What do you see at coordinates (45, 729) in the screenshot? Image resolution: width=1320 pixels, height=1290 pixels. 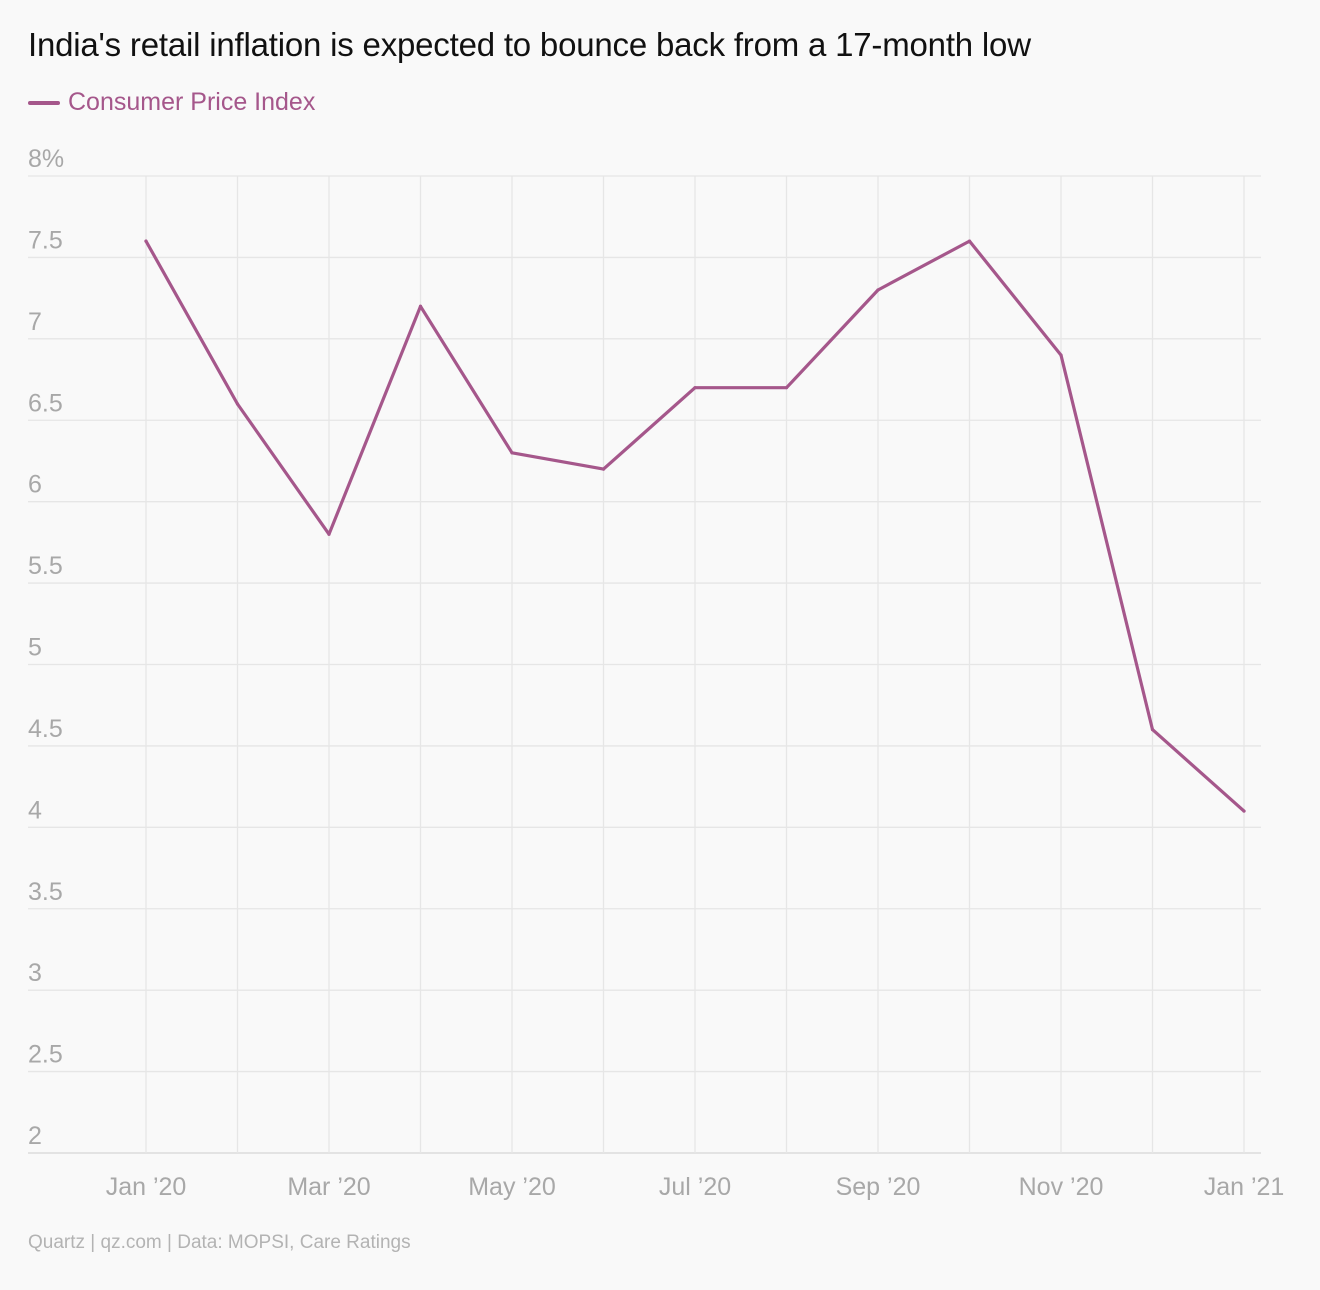 I see `y-tick-label: 4.5` at bounding box center [45, 729].